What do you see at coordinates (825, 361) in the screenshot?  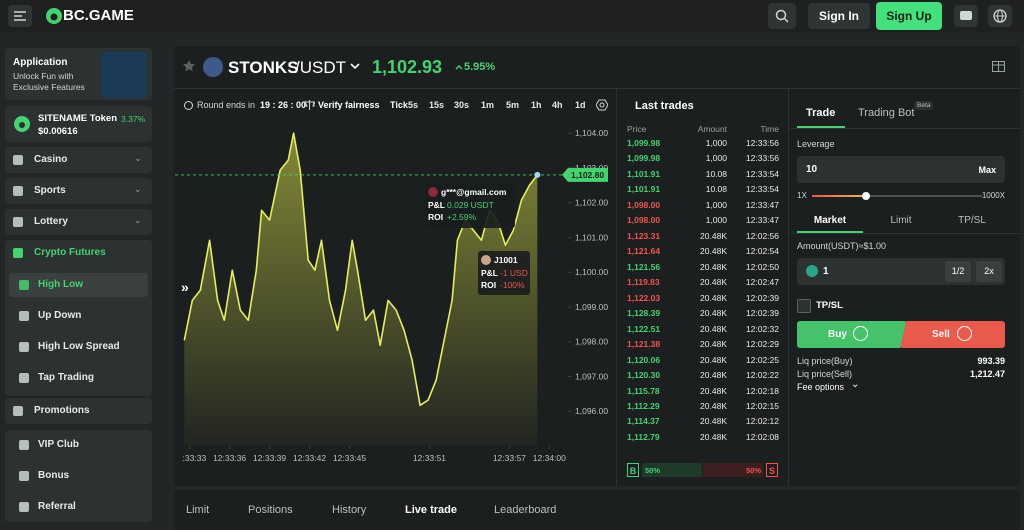 I see `liq-buy-label: Liq price(Buy)` at bounding box center [825, 361].